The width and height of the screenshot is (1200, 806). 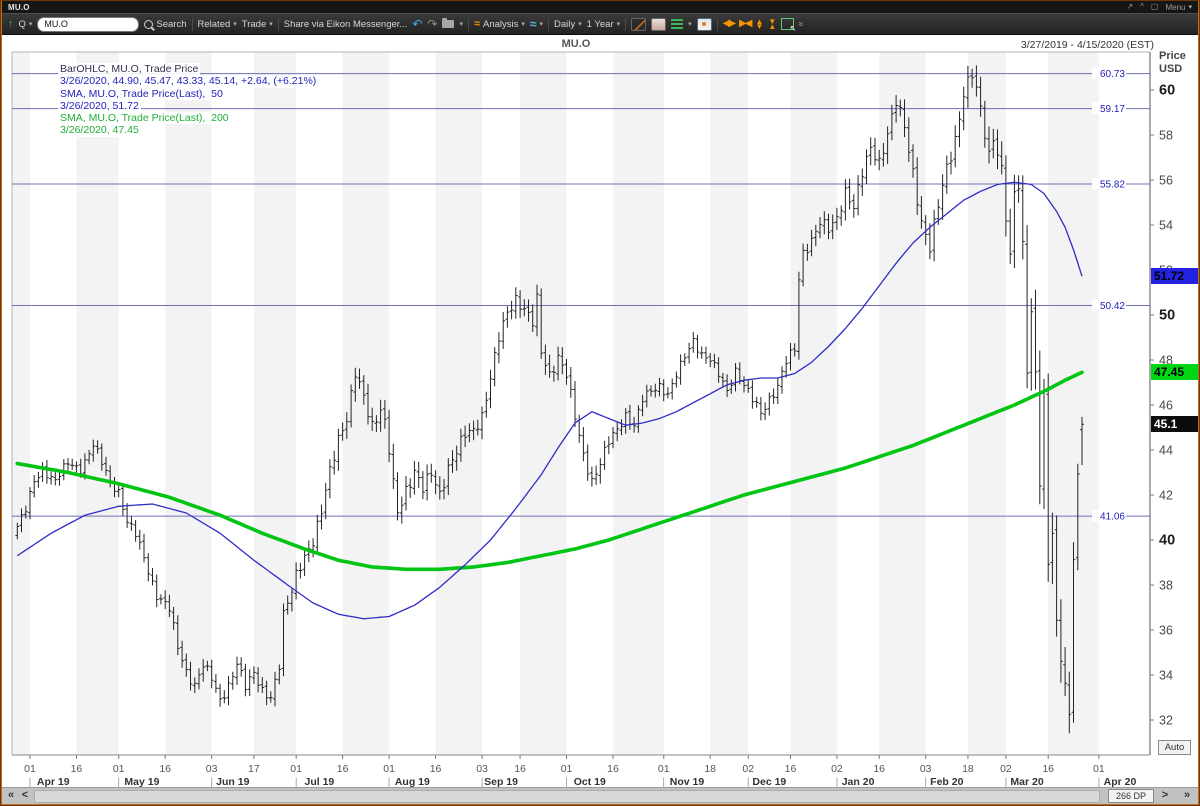 What do you see at coordinates (25, 24) in the screenshot?
I see `quote-button: Q ▾` at bounding box center [25, 24].